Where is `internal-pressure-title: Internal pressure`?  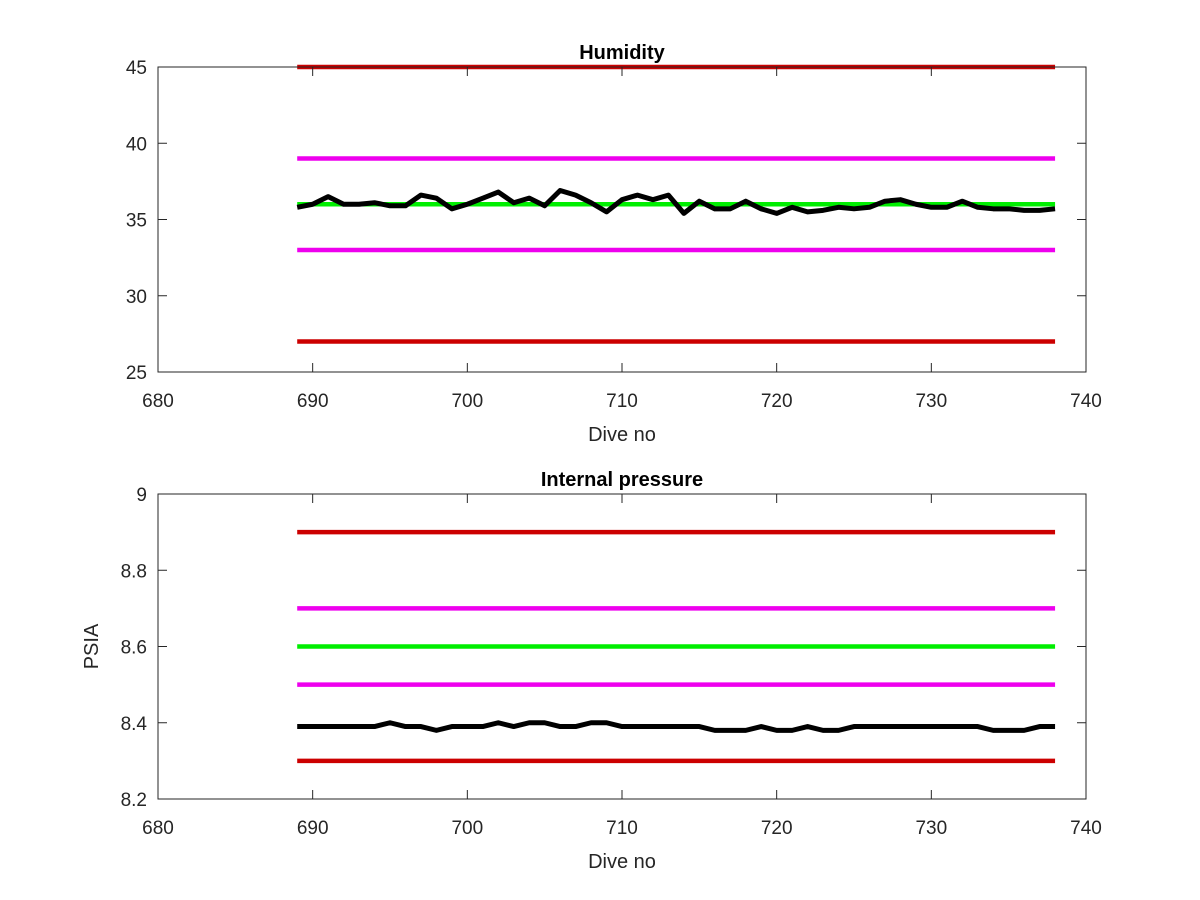 internal-pressure-title: Internal pressure is located at coordinates (622, 480).